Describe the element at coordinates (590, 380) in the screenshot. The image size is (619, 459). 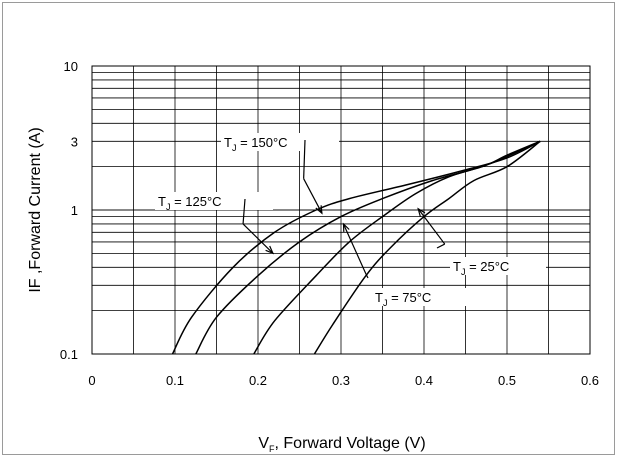
I see `x-tick-label: 0.6` at that location.